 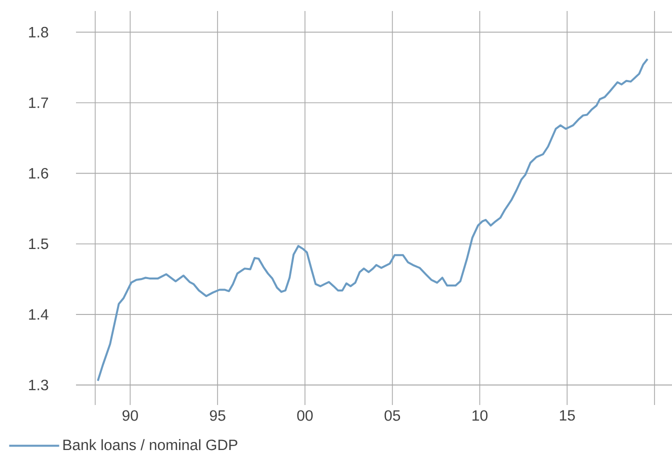 What do you see at coordinates (38, 103) in the screenshot?
I see `y-tick-label: 1.7` at bounding box center [38, 103].